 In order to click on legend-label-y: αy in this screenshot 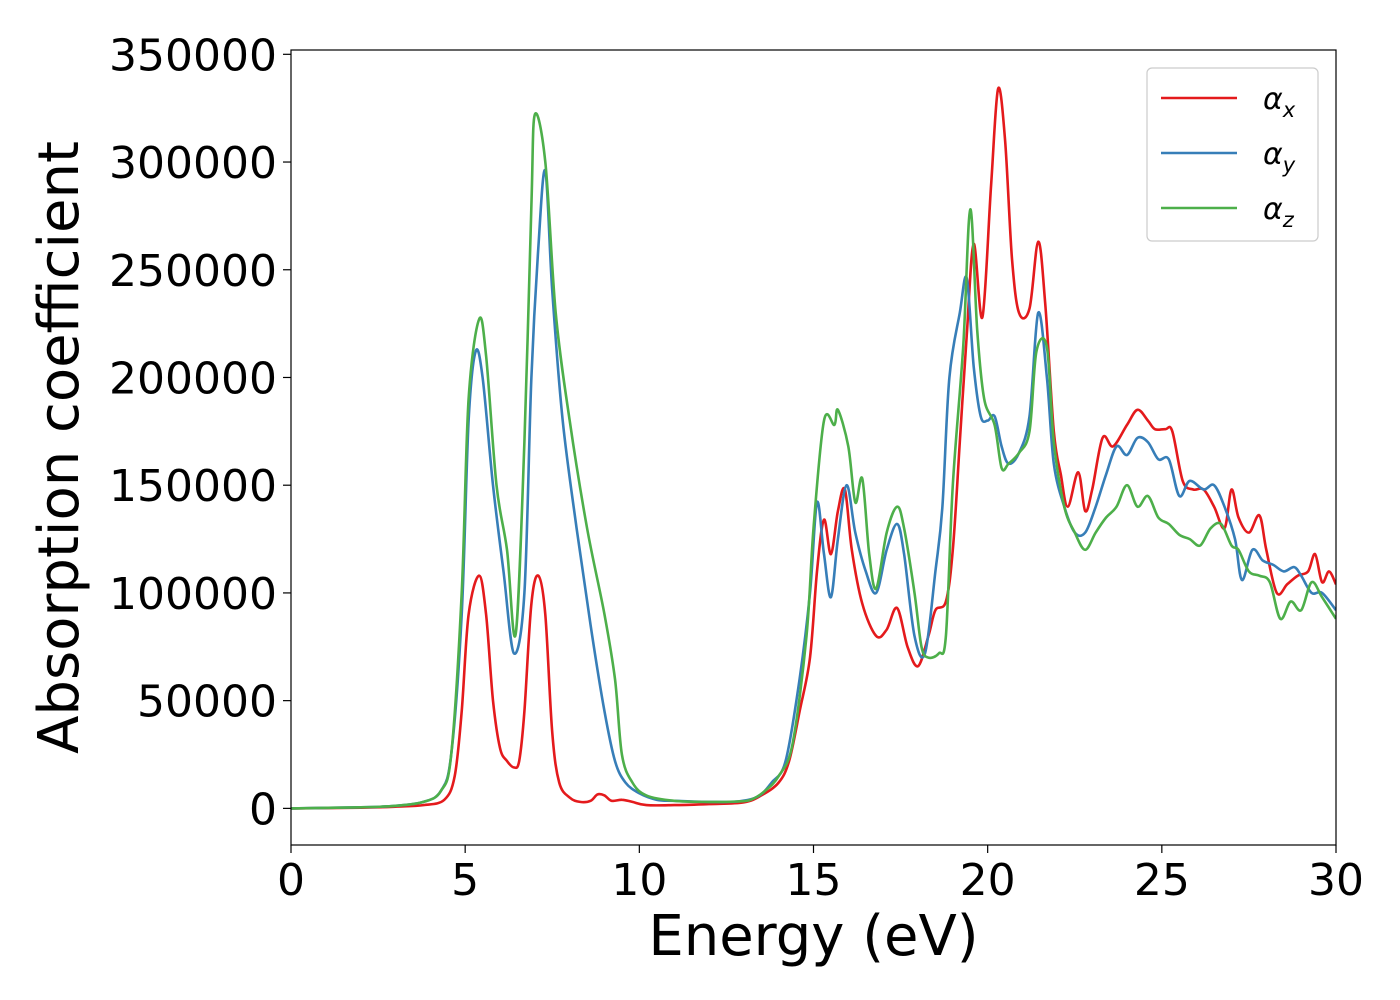, I will do `click(1279, 157)`.